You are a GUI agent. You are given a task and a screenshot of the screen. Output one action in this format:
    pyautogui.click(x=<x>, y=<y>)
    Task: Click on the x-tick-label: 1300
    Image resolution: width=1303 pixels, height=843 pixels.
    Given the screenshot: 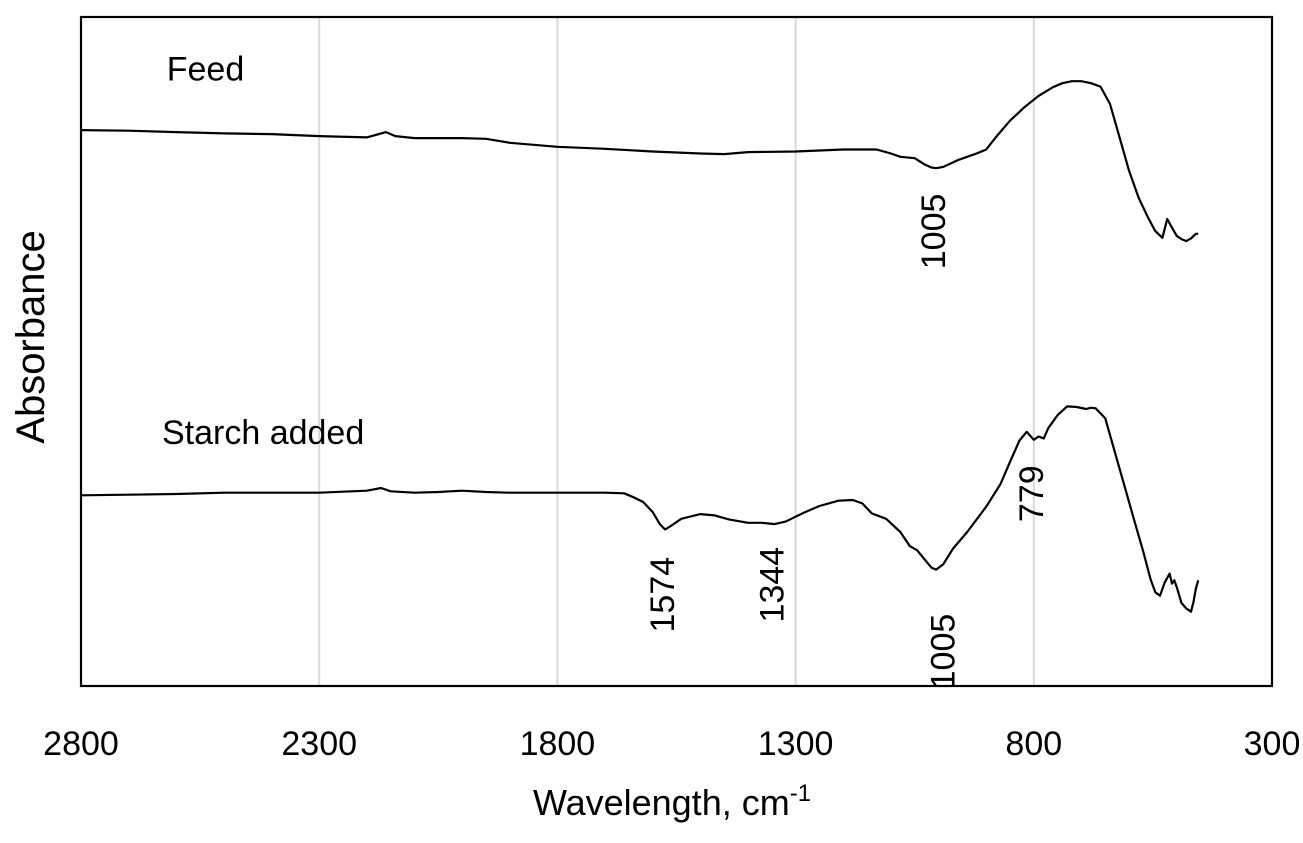 What is the action you would take?
    pyautogui.click(x=796, y=744)
    